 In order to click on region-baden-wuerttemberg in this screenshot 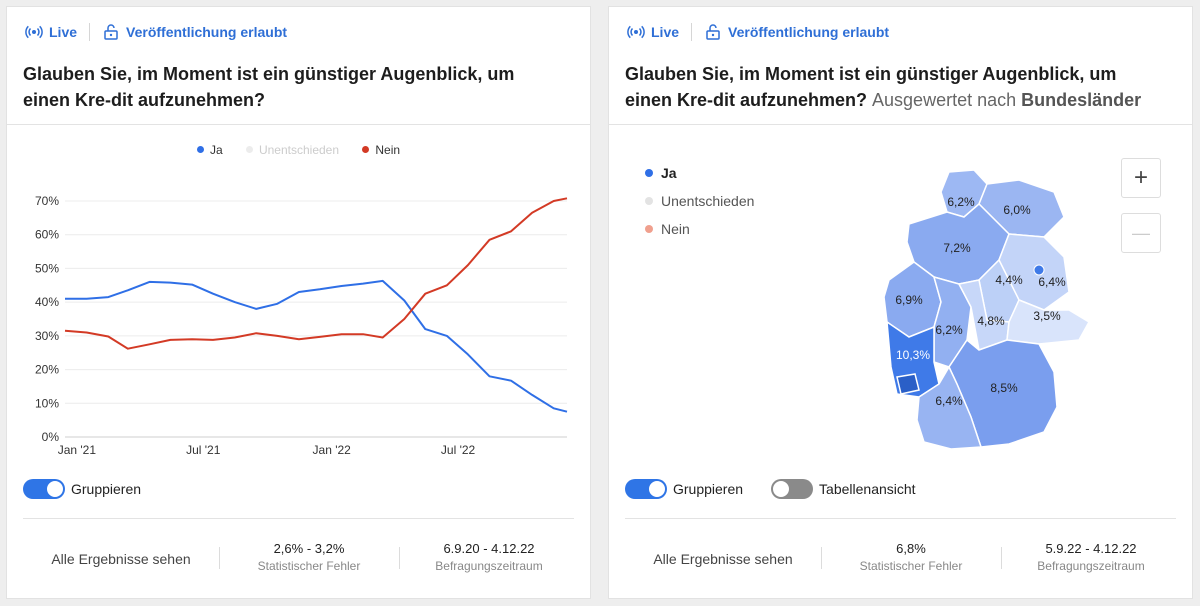, I will do `click(949, 407)`.